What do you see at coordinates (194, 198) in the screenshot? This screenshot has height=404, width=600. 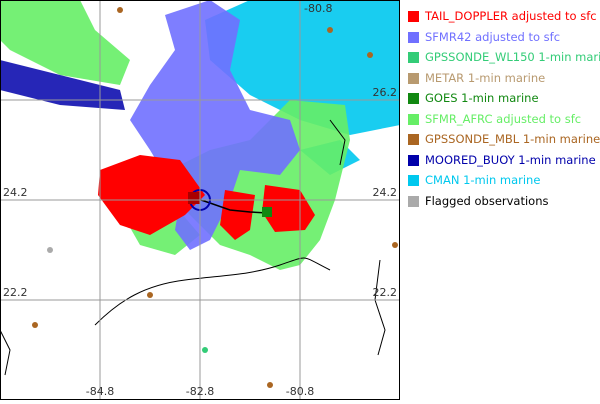 I see `storm-marker-icon` at bounding box center [194, 198].